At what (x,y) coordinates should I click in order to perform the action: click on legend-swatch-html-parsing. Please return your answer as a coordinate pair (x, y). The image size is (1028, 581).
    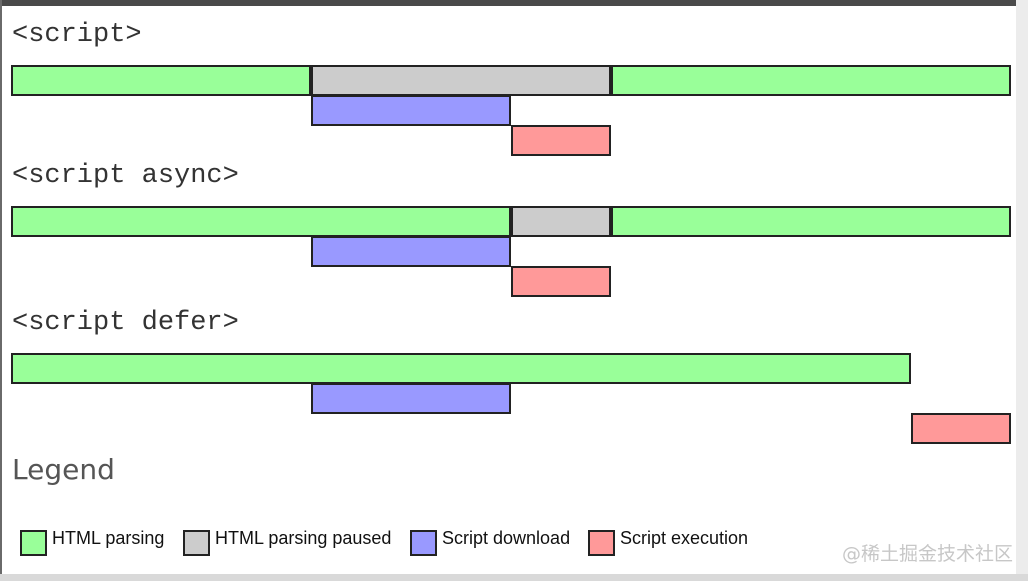
    Looking at the image, I should click on (33, 543).